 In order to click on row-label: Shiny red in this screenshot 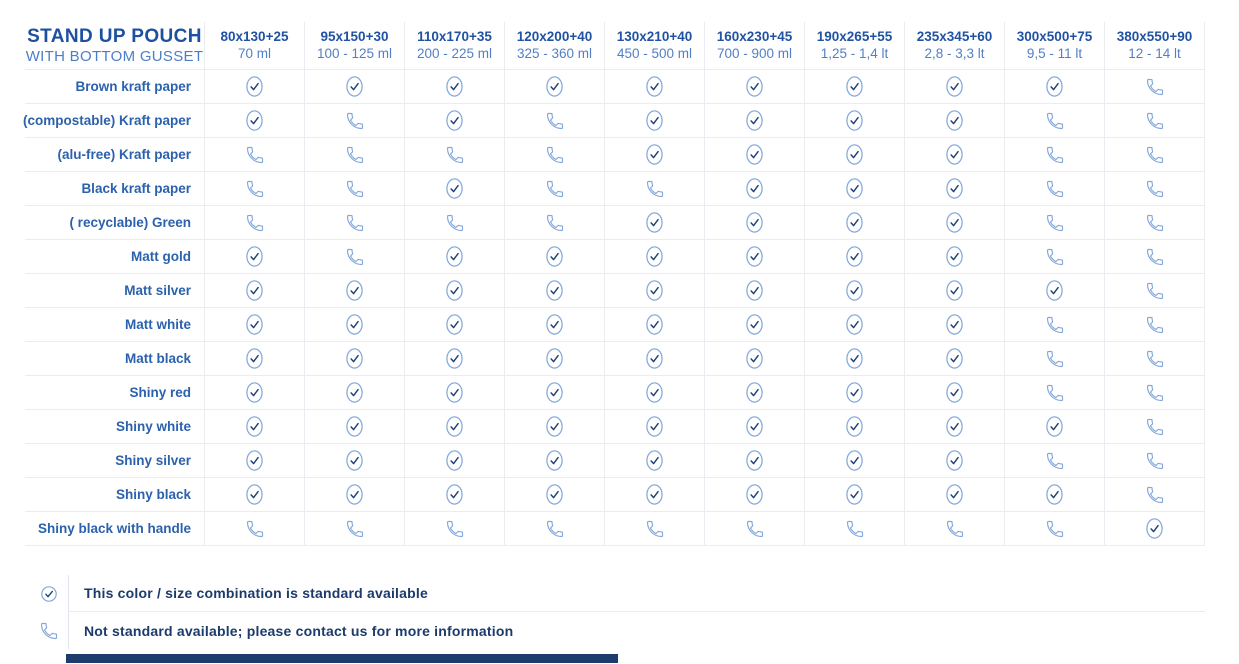, I will do `click(115, 392)`.